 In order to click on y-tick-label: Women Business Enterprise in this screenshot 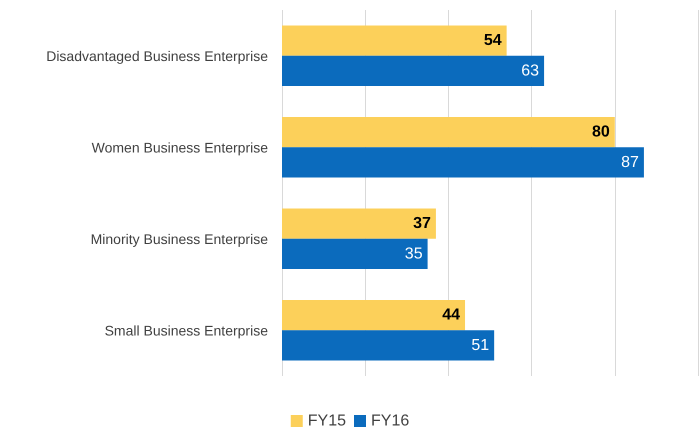, I will do `click(180, 147)`.